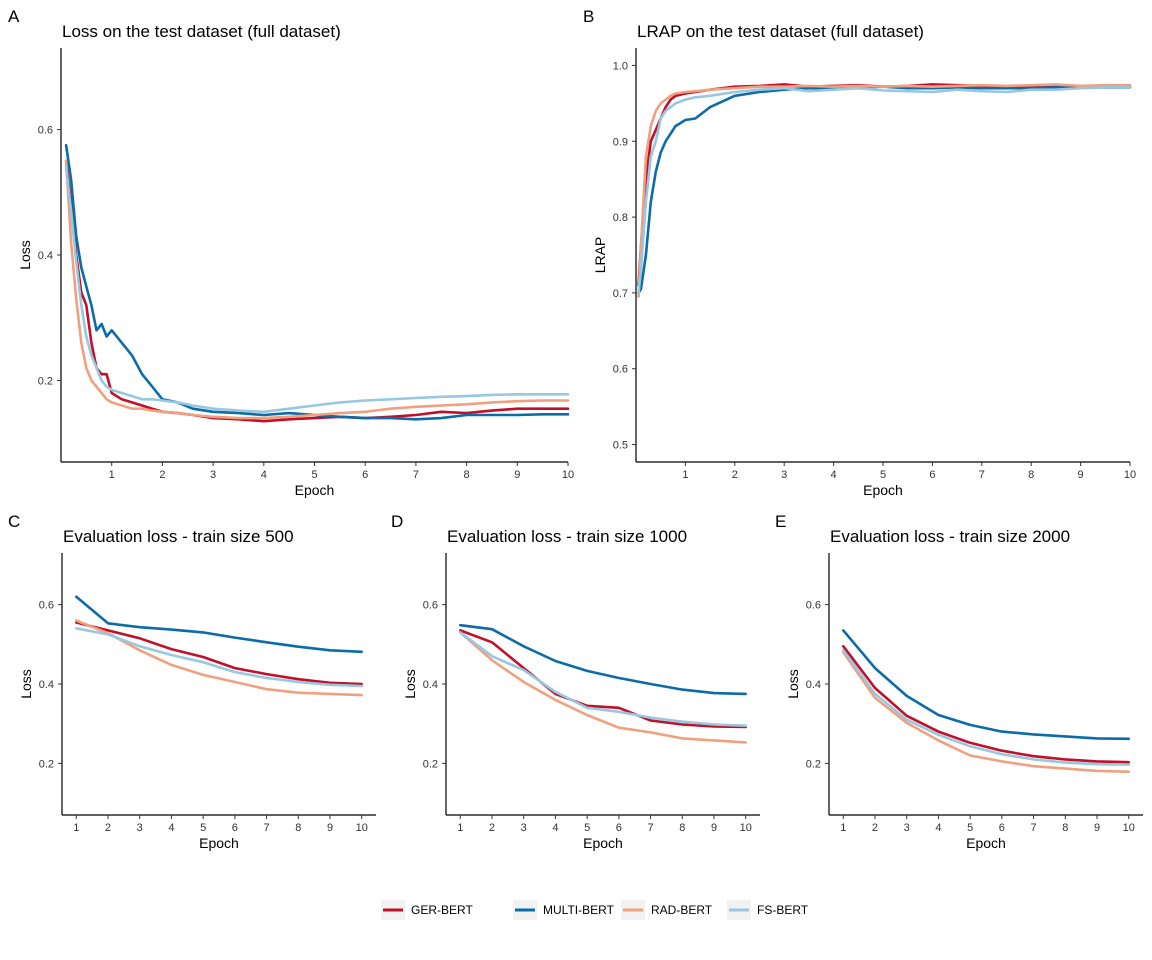 The height and width of the screenshot is (960, 1152). Describe the element at coordinates (780, 31) in the screenshot. I see `chart-title: LRAP on the test dataset (full dataset)` at that location.